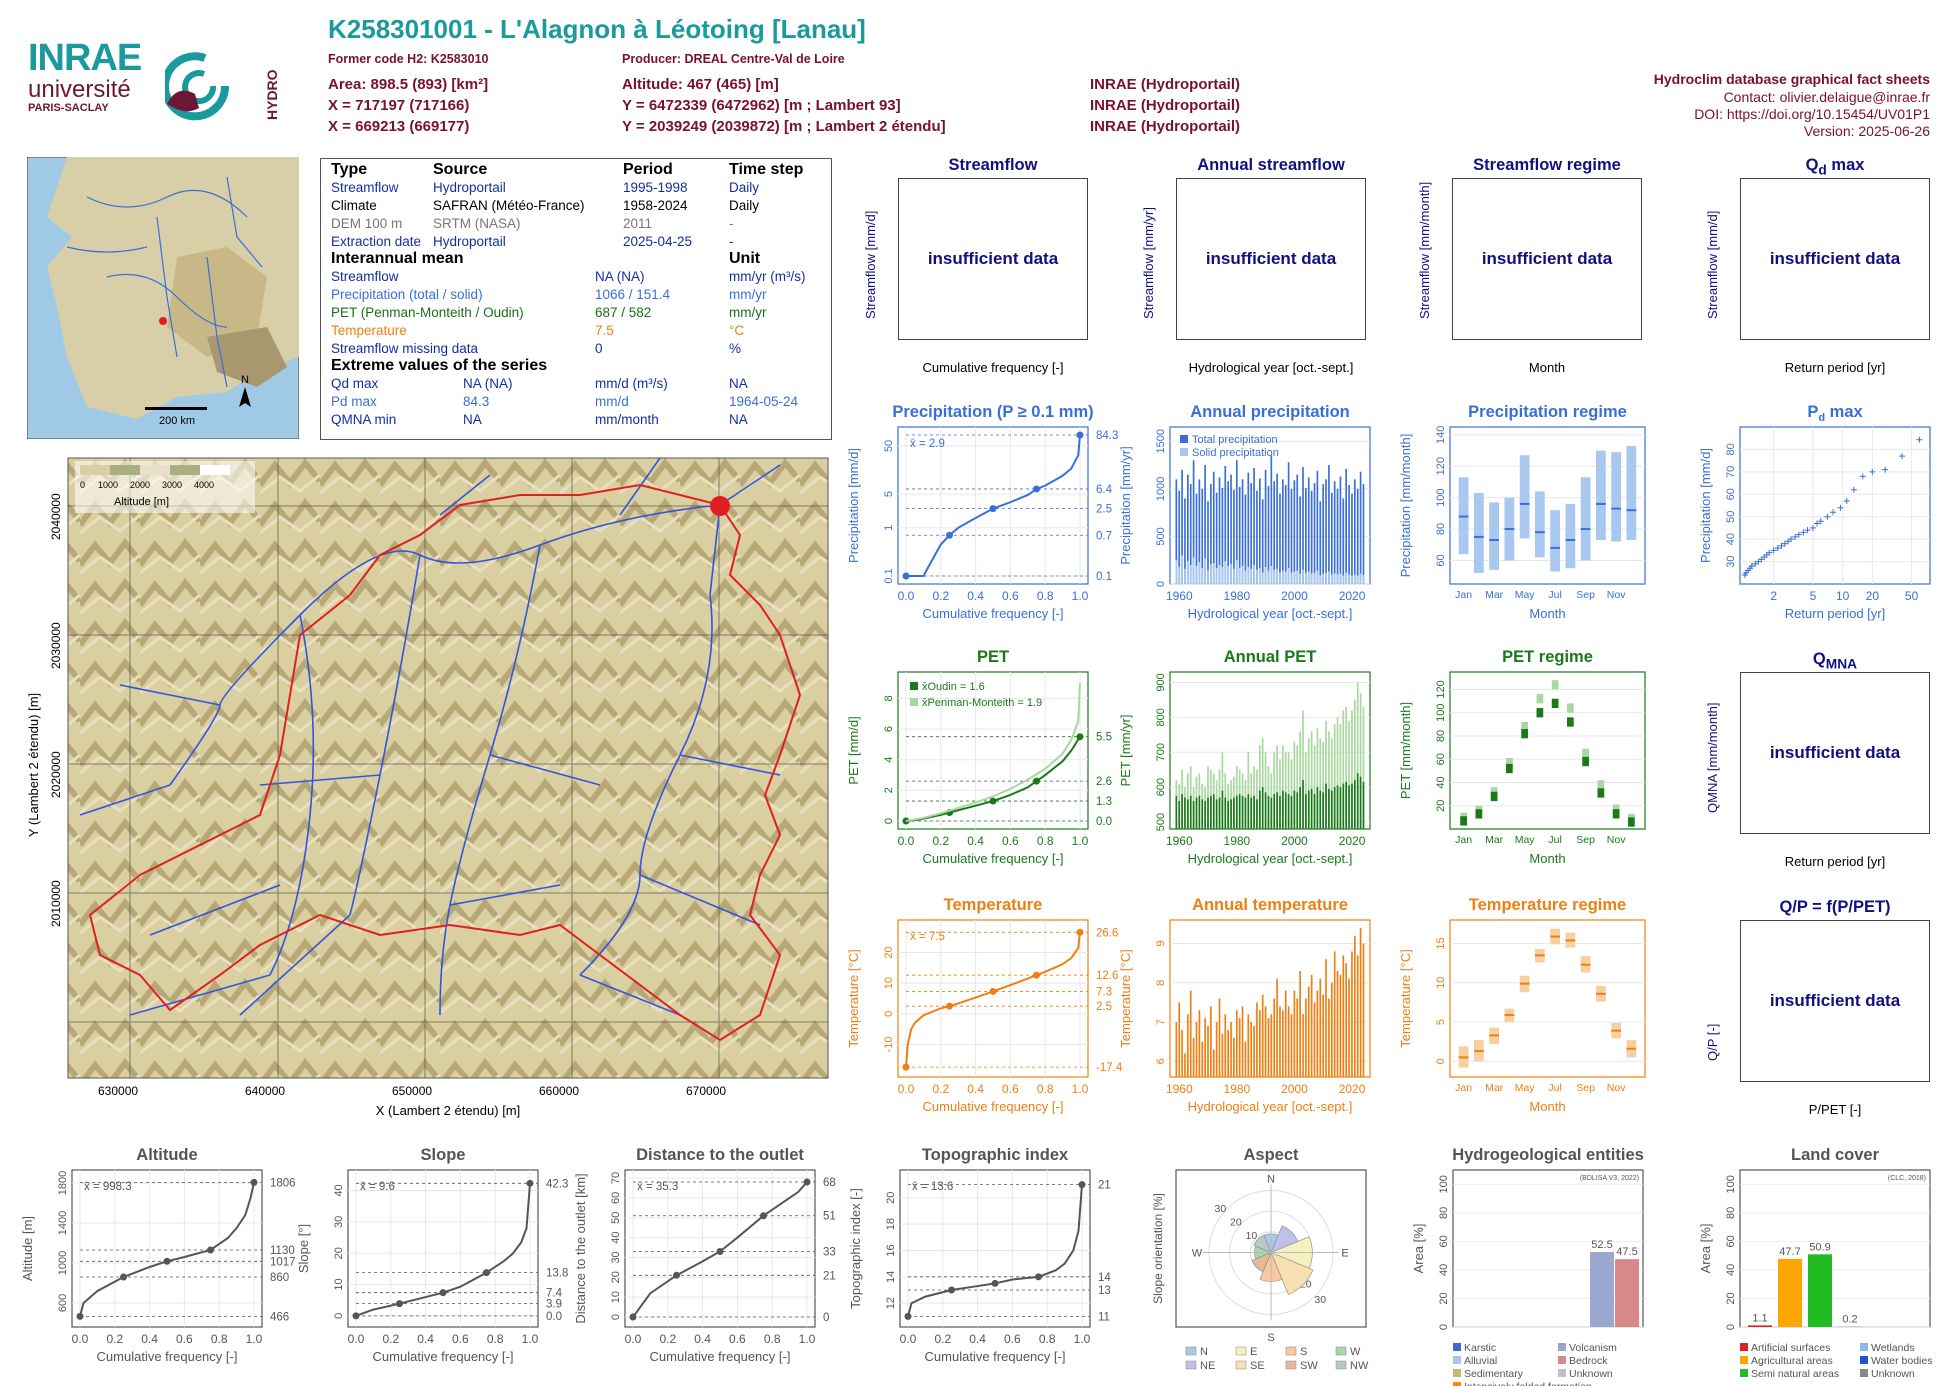  What do you see at coordinates (1107, 976) in the screenshot?
I see `quantile-label: 12.6` at bounding box center [1107, 976].